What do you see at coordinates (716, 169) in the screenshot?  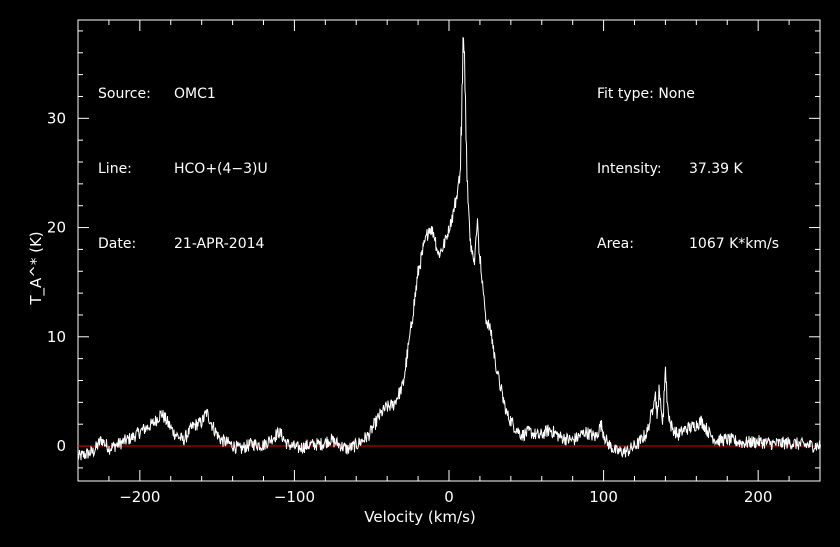 I see `intensity-value: 37.39 K` at bounding box center [716, 169].